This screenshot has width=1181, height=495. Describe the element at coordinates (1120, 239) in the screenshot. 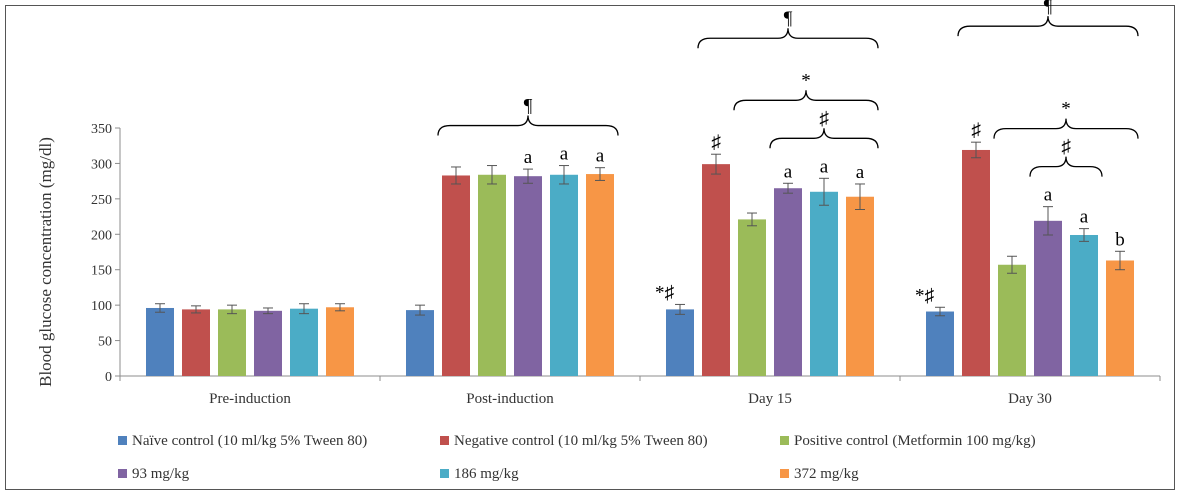

I see `significance-label: b` at that location.